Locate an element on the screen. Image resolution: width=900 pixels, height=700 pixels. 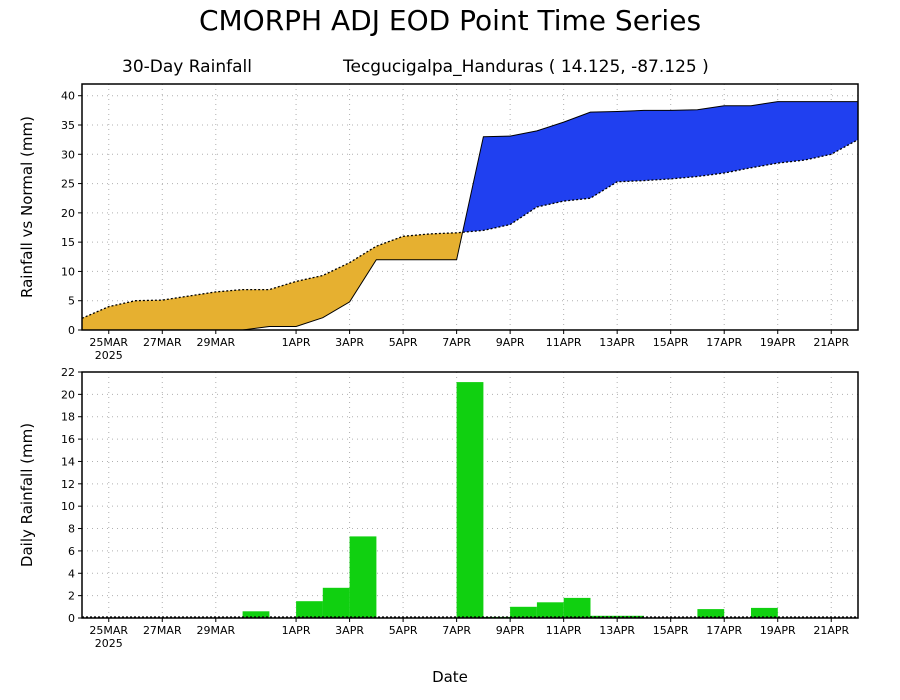
top-xtick-label-7: 9APR is located at coordinates (510, 342).